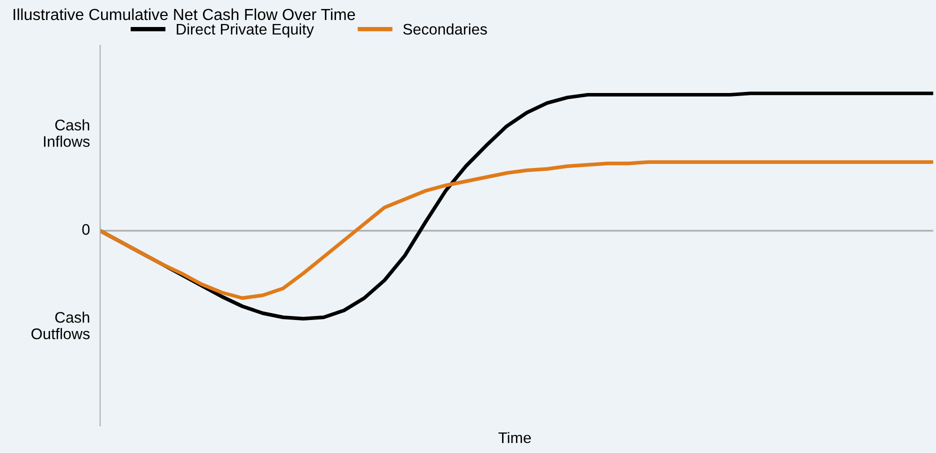 The width and height of the screenshot is (936, 453). What do you see at coordinates (445, 29) in the screenshot?
I see `legend-label: Secondaries` at bounding box center [445, 29].